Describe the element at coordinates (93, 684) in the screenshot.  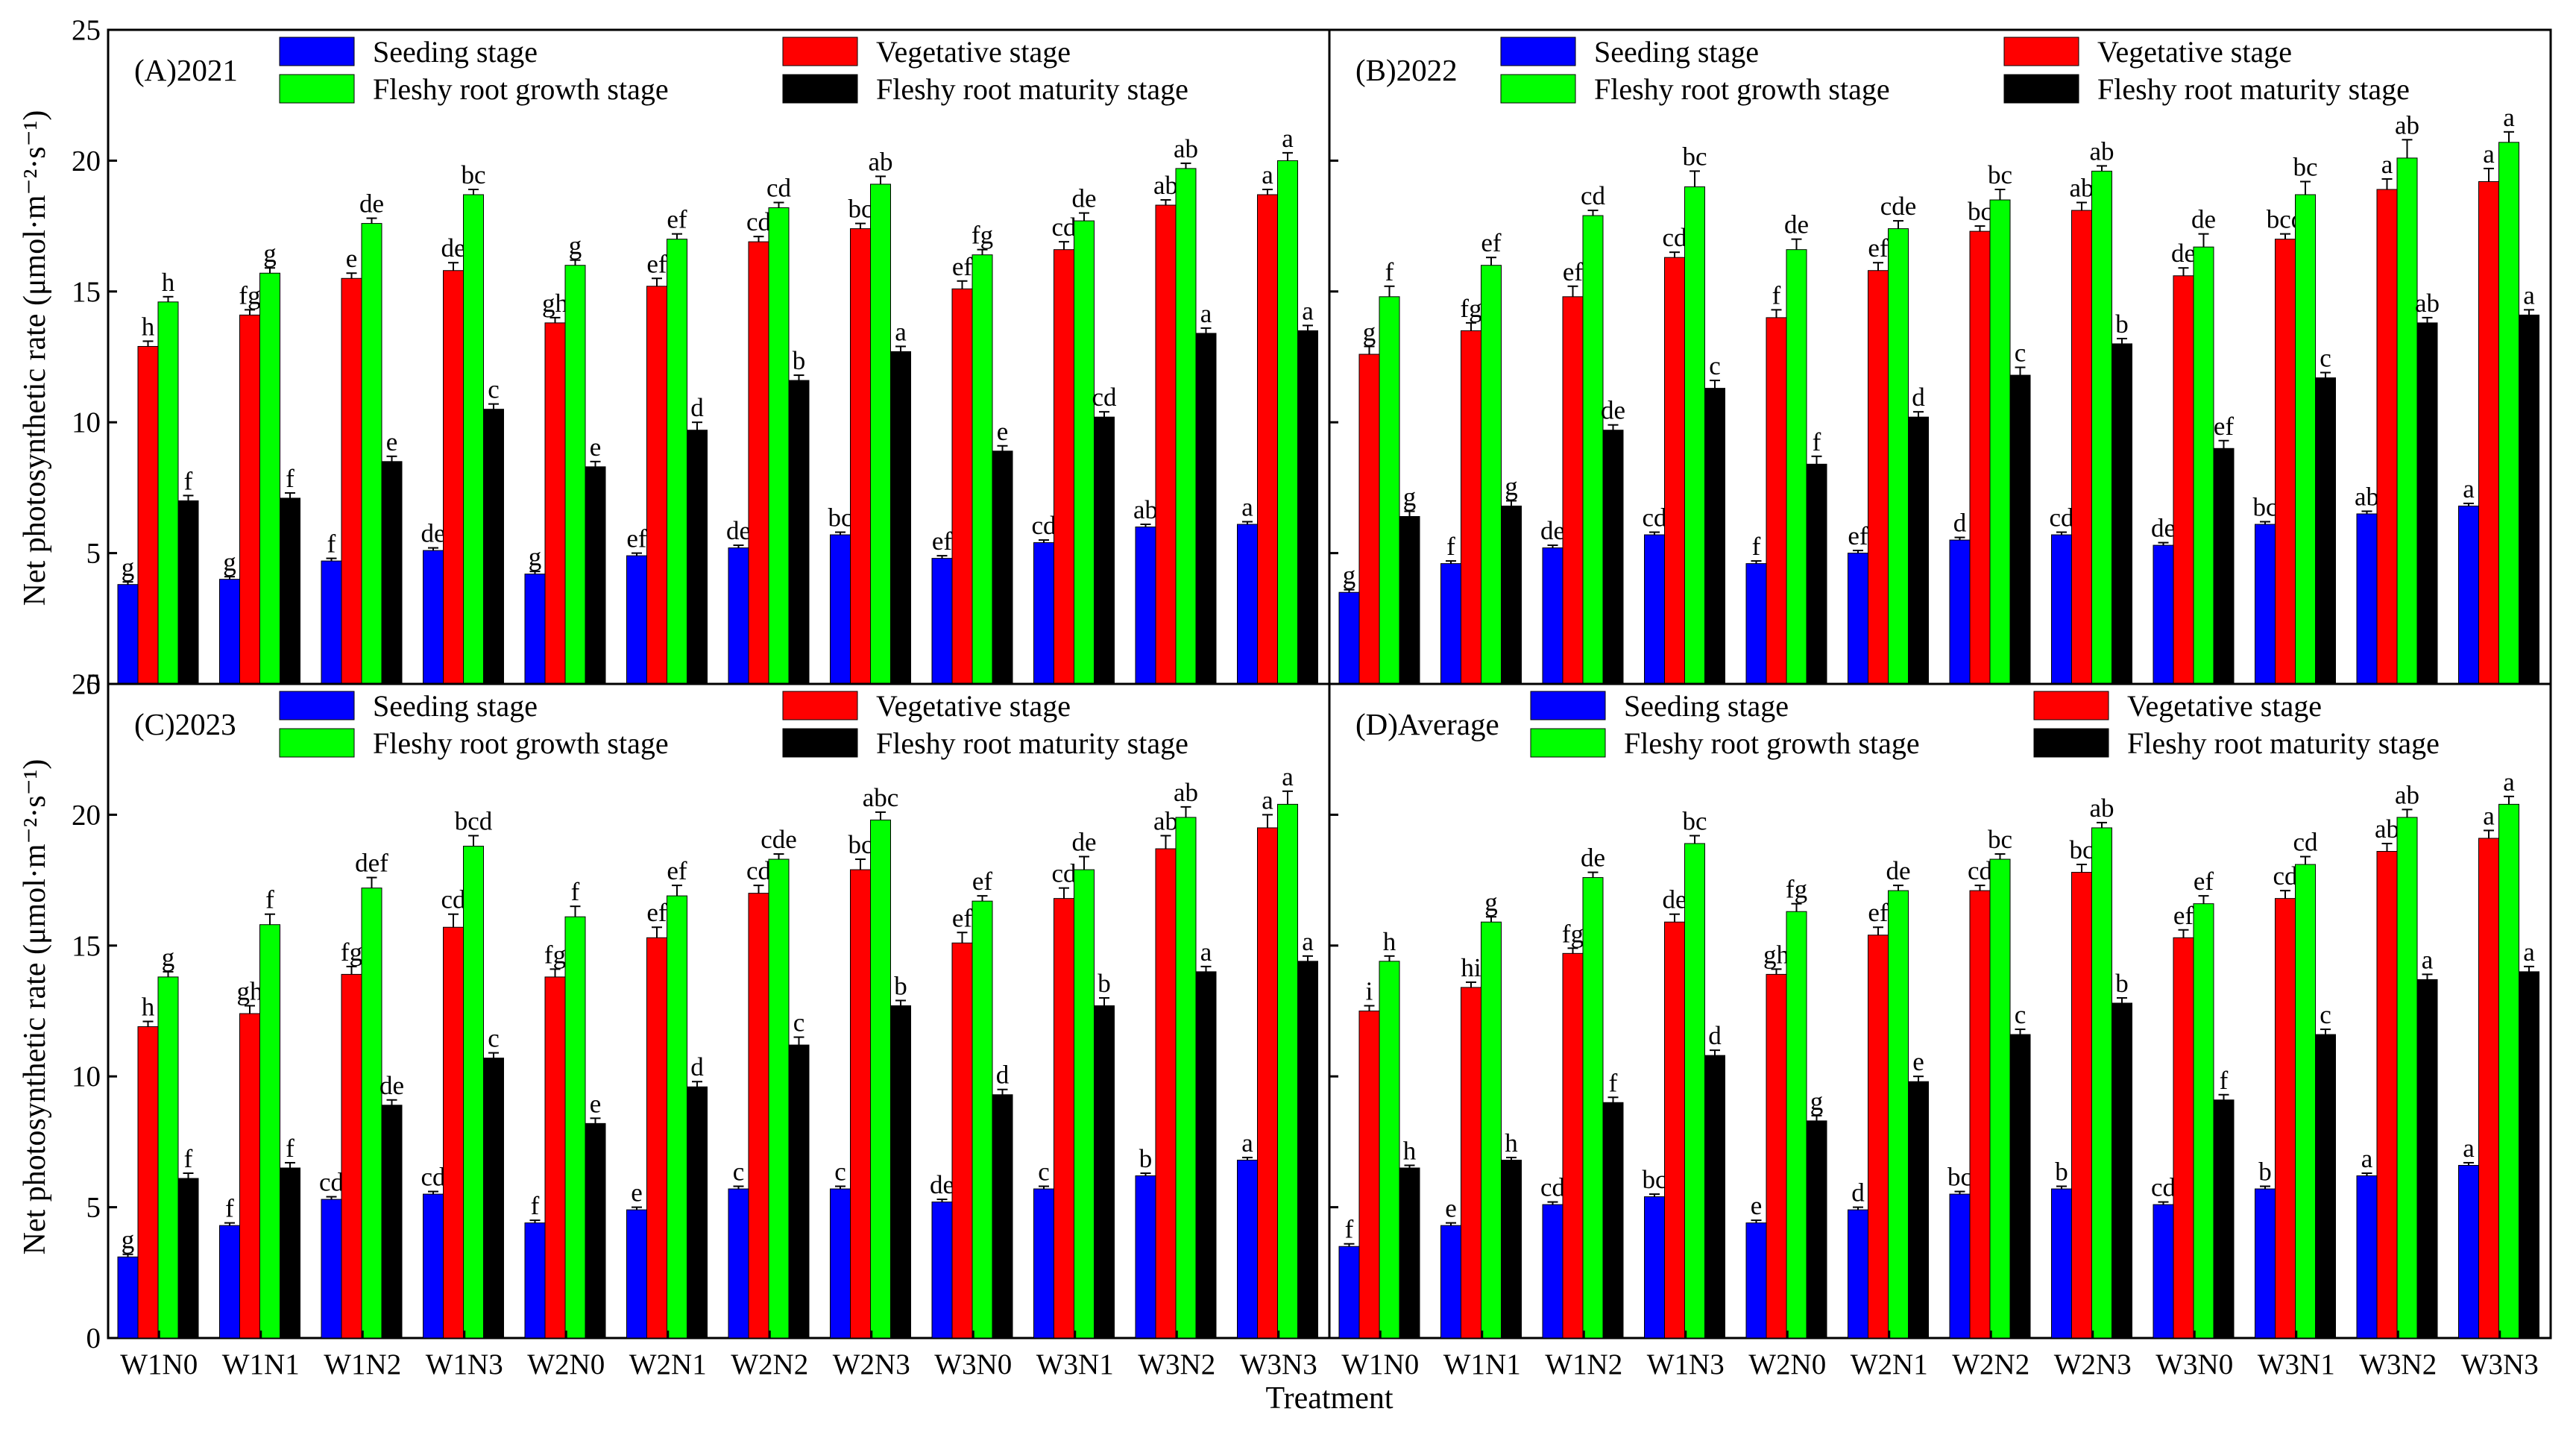
I see `y-tick-label: 0` at that location.